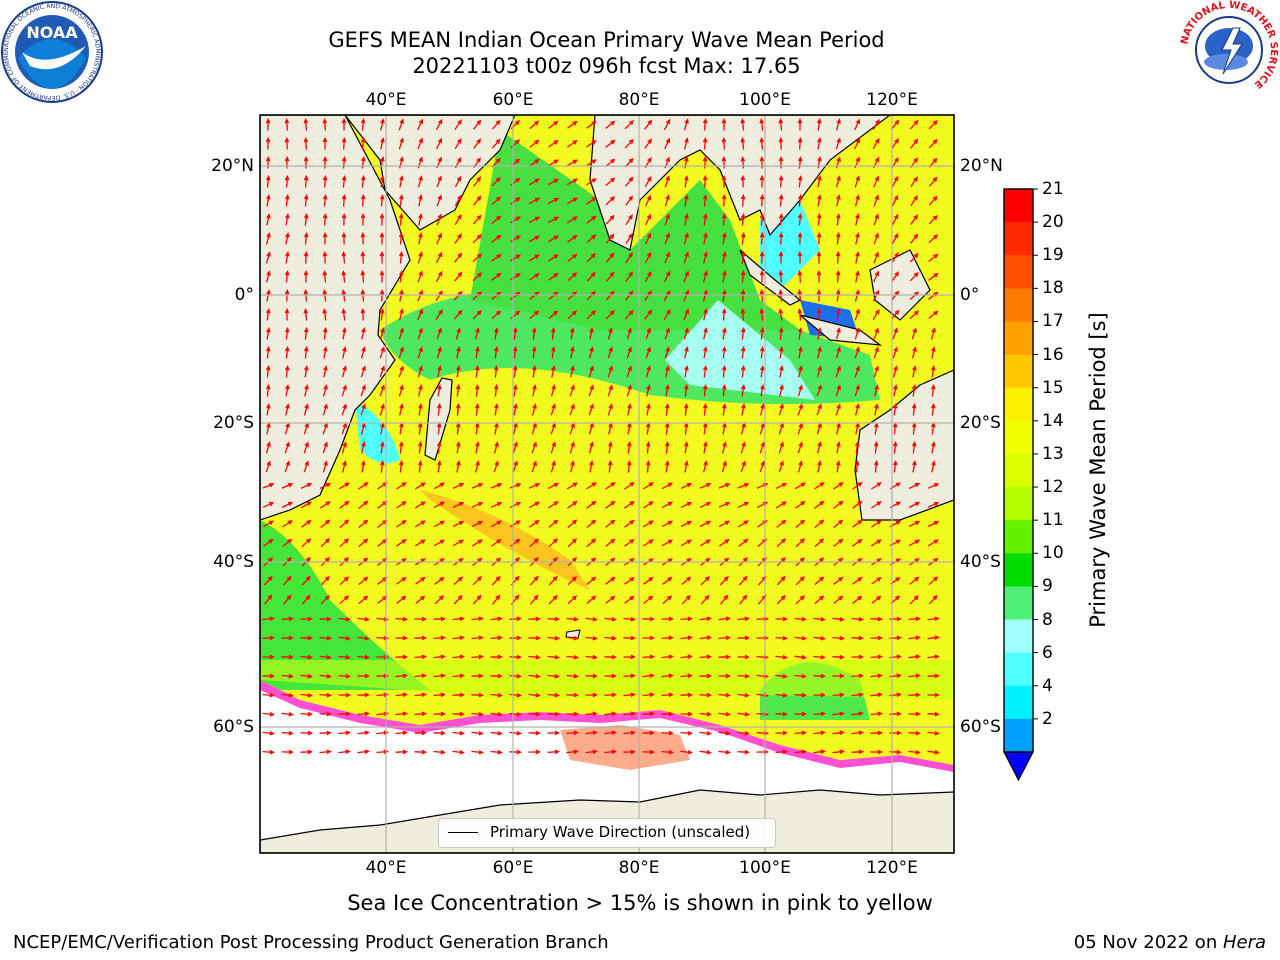 The height and width of the screenshot is (960, 1280). What do you see at coordinates (606, 66) in the screenshot?
I see `chart-subtitle: 20221103 t00z 096h fcst Max: 17.65` at bounding box center [606, 66].